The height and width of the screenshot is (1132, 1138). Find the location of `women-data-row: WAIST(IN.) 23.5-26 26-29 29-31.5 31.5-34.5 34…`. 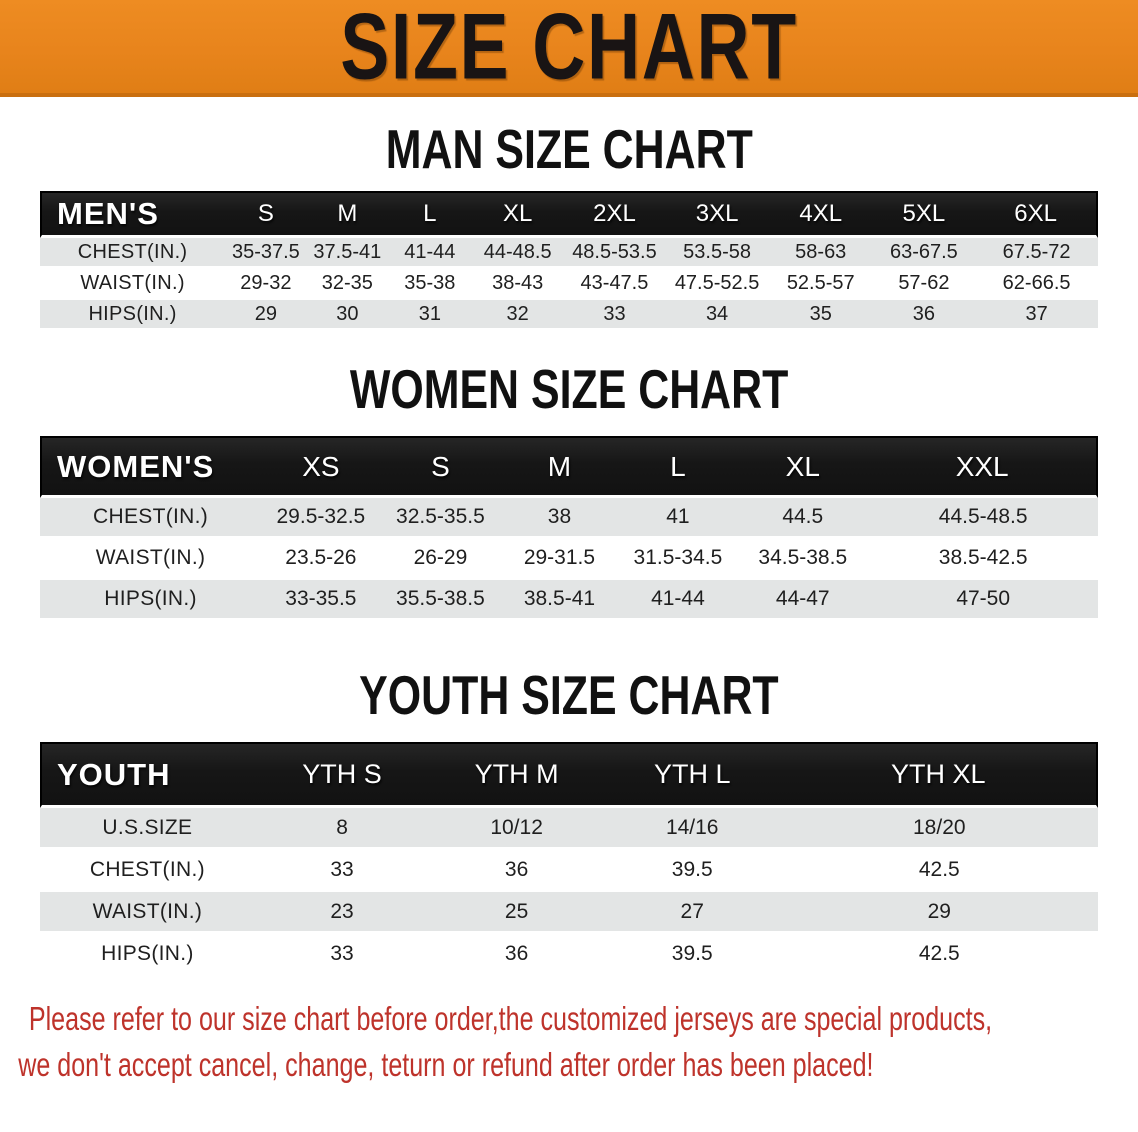

women-data-row: WAIST(IN.) 23.5-26 26-29 29-31.5 31.5-34.5 34… is located at coordinates (569, 559).